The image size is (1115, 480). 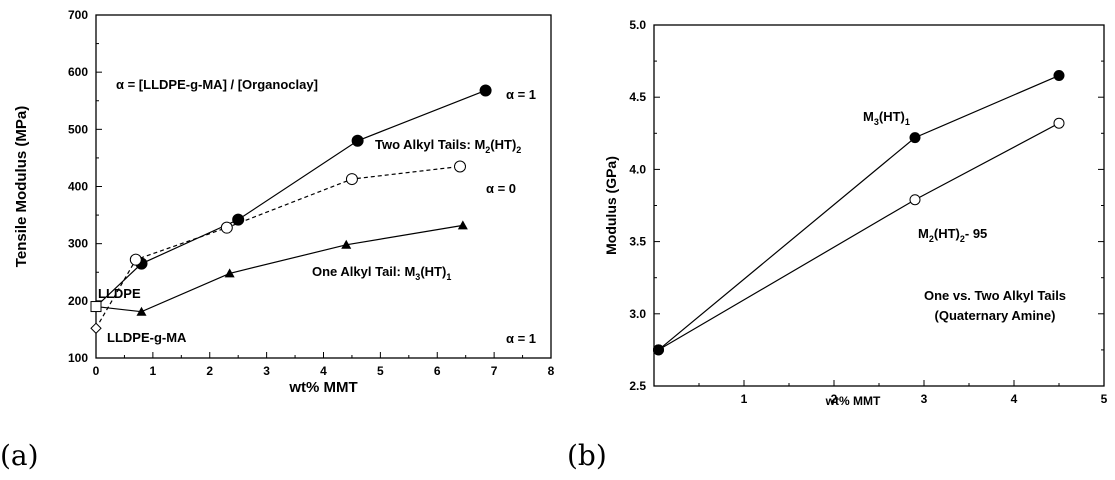 I want to click on alpha-label-middle: α = 0, so click(x=501, y=188).